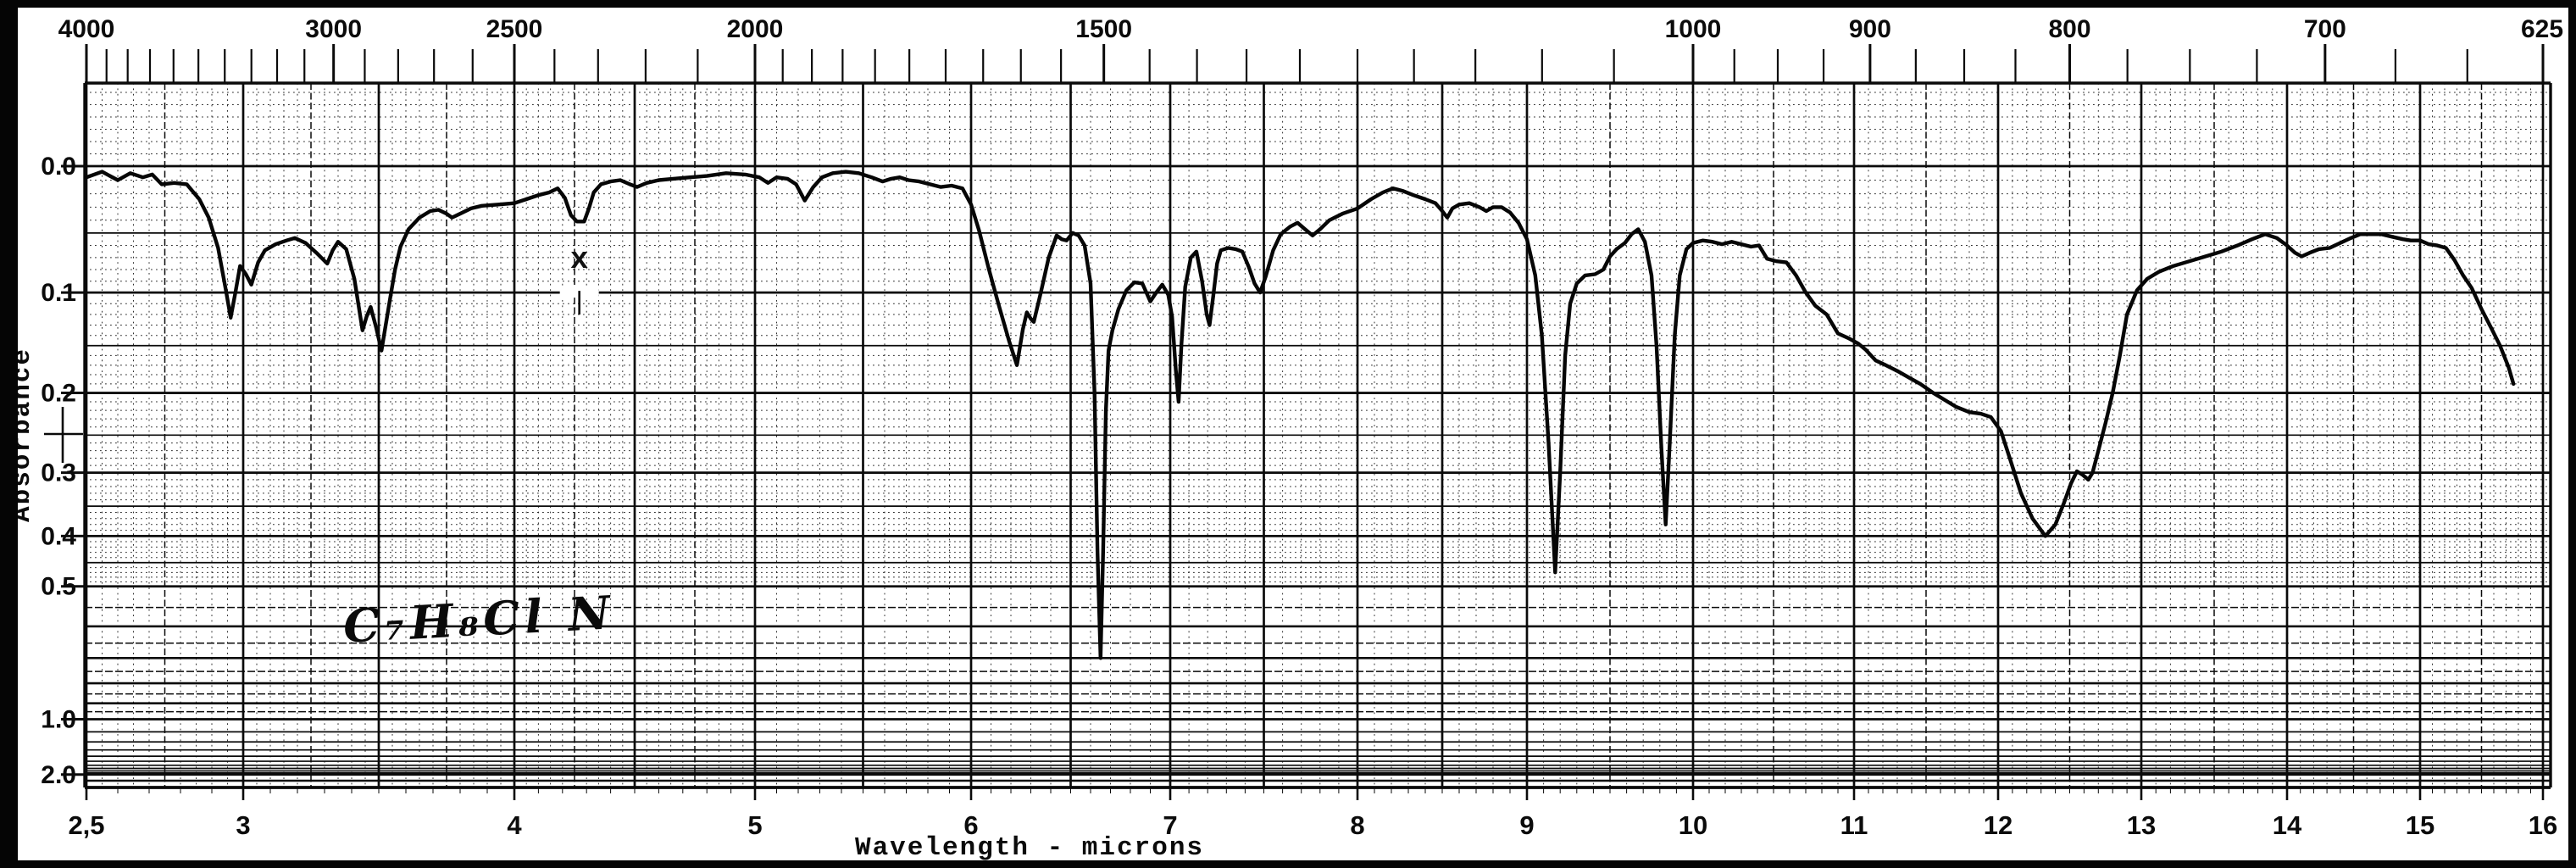 The width and height of the screenshot is (2576, 868). What do you see at coordinates (754, 825) in the screenshot?
I see `bottom-axis-label: 5` at bounding box center [754, 825].